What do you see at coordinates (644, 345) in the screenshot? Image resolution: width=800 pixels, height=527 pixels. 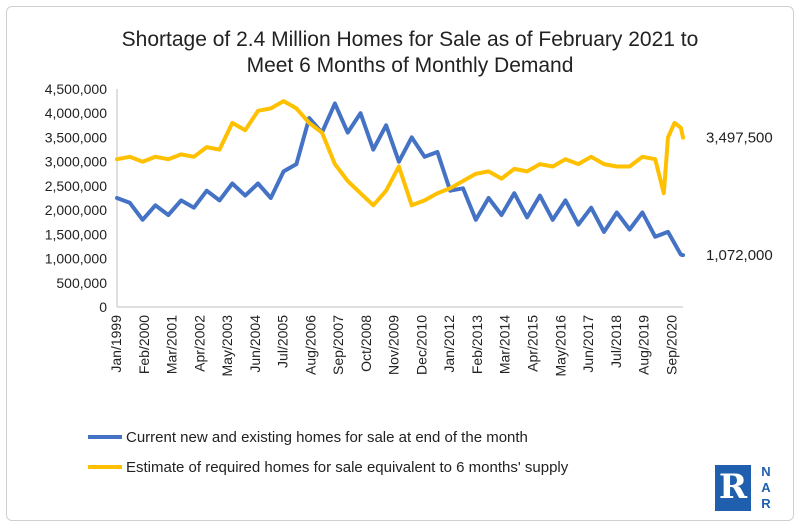 I see `x-tick-label: Aug/2019` at bounding box center [644, 345].